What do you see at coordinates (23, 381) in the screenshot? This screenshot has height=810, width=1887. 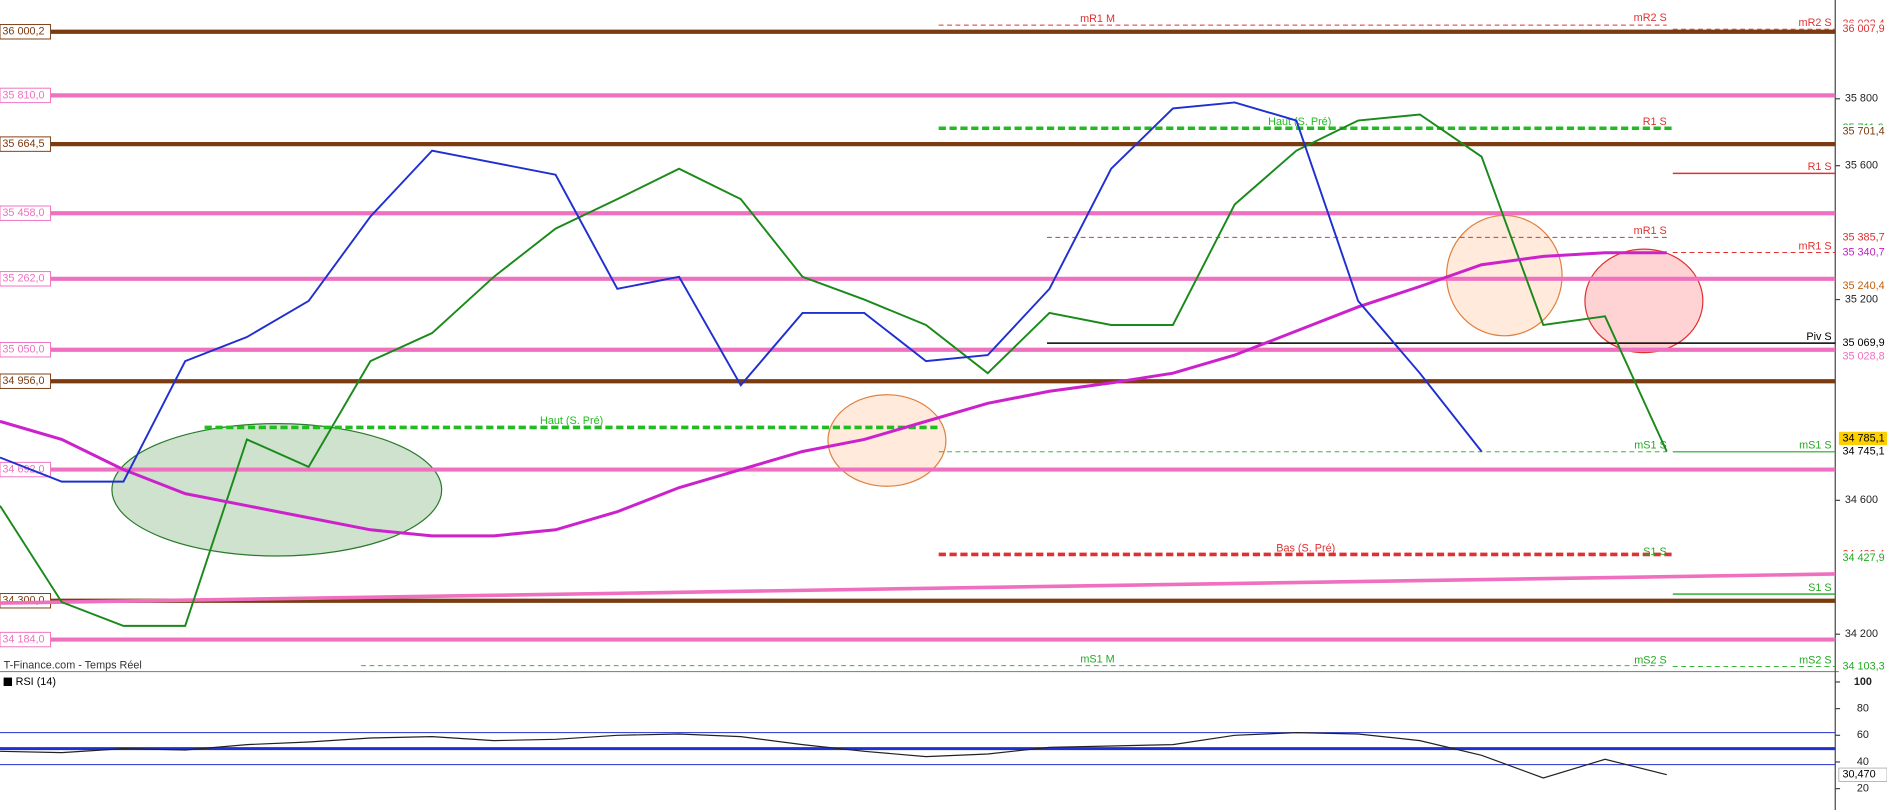 I see `level-label: 34 956,0` at bounding box center [23, 381].